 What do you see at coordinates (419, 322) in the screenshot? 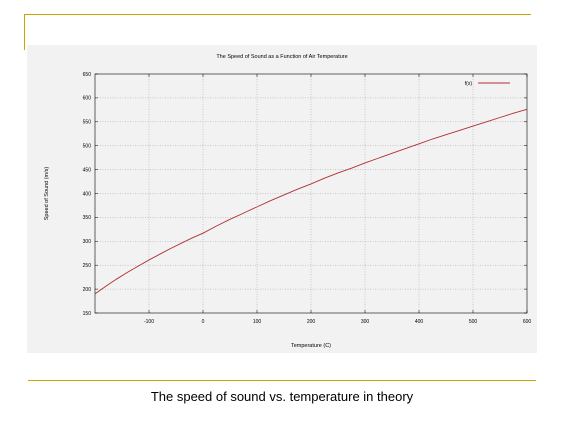
I see `x-tick-label: 400` at bounding box center [419, 322].